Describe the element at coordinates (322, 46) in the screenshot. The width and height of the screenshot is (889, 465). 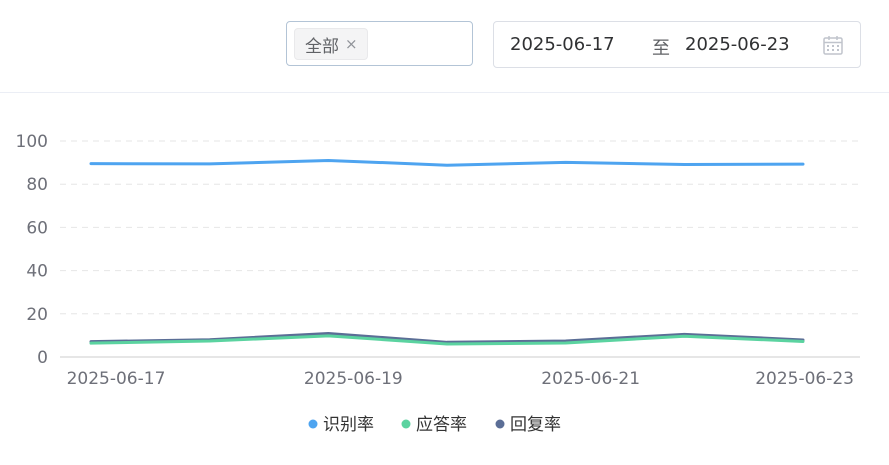
I see `filter-tag-label: 全部` at that location.